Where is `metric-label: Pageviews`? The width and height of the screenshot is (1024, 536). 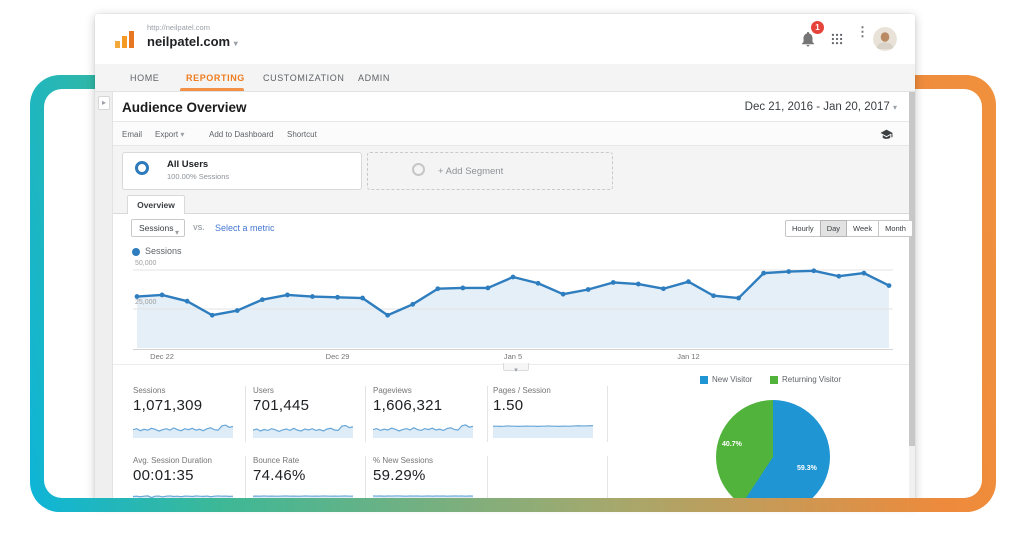
metric-label: Pageviews is located at coordinates (392, 390).